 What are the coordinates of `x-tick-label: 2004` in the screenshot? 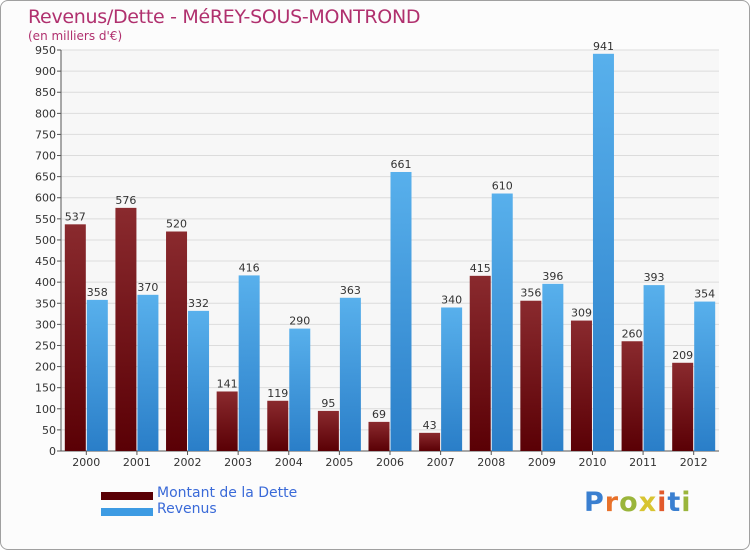 It's located at (289, 462).